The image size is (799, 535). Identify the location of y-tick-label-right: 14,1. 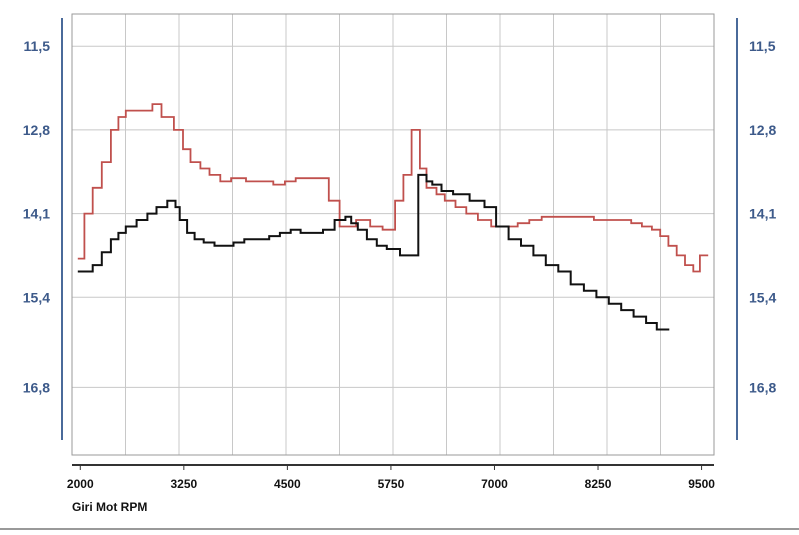
(762, 214).